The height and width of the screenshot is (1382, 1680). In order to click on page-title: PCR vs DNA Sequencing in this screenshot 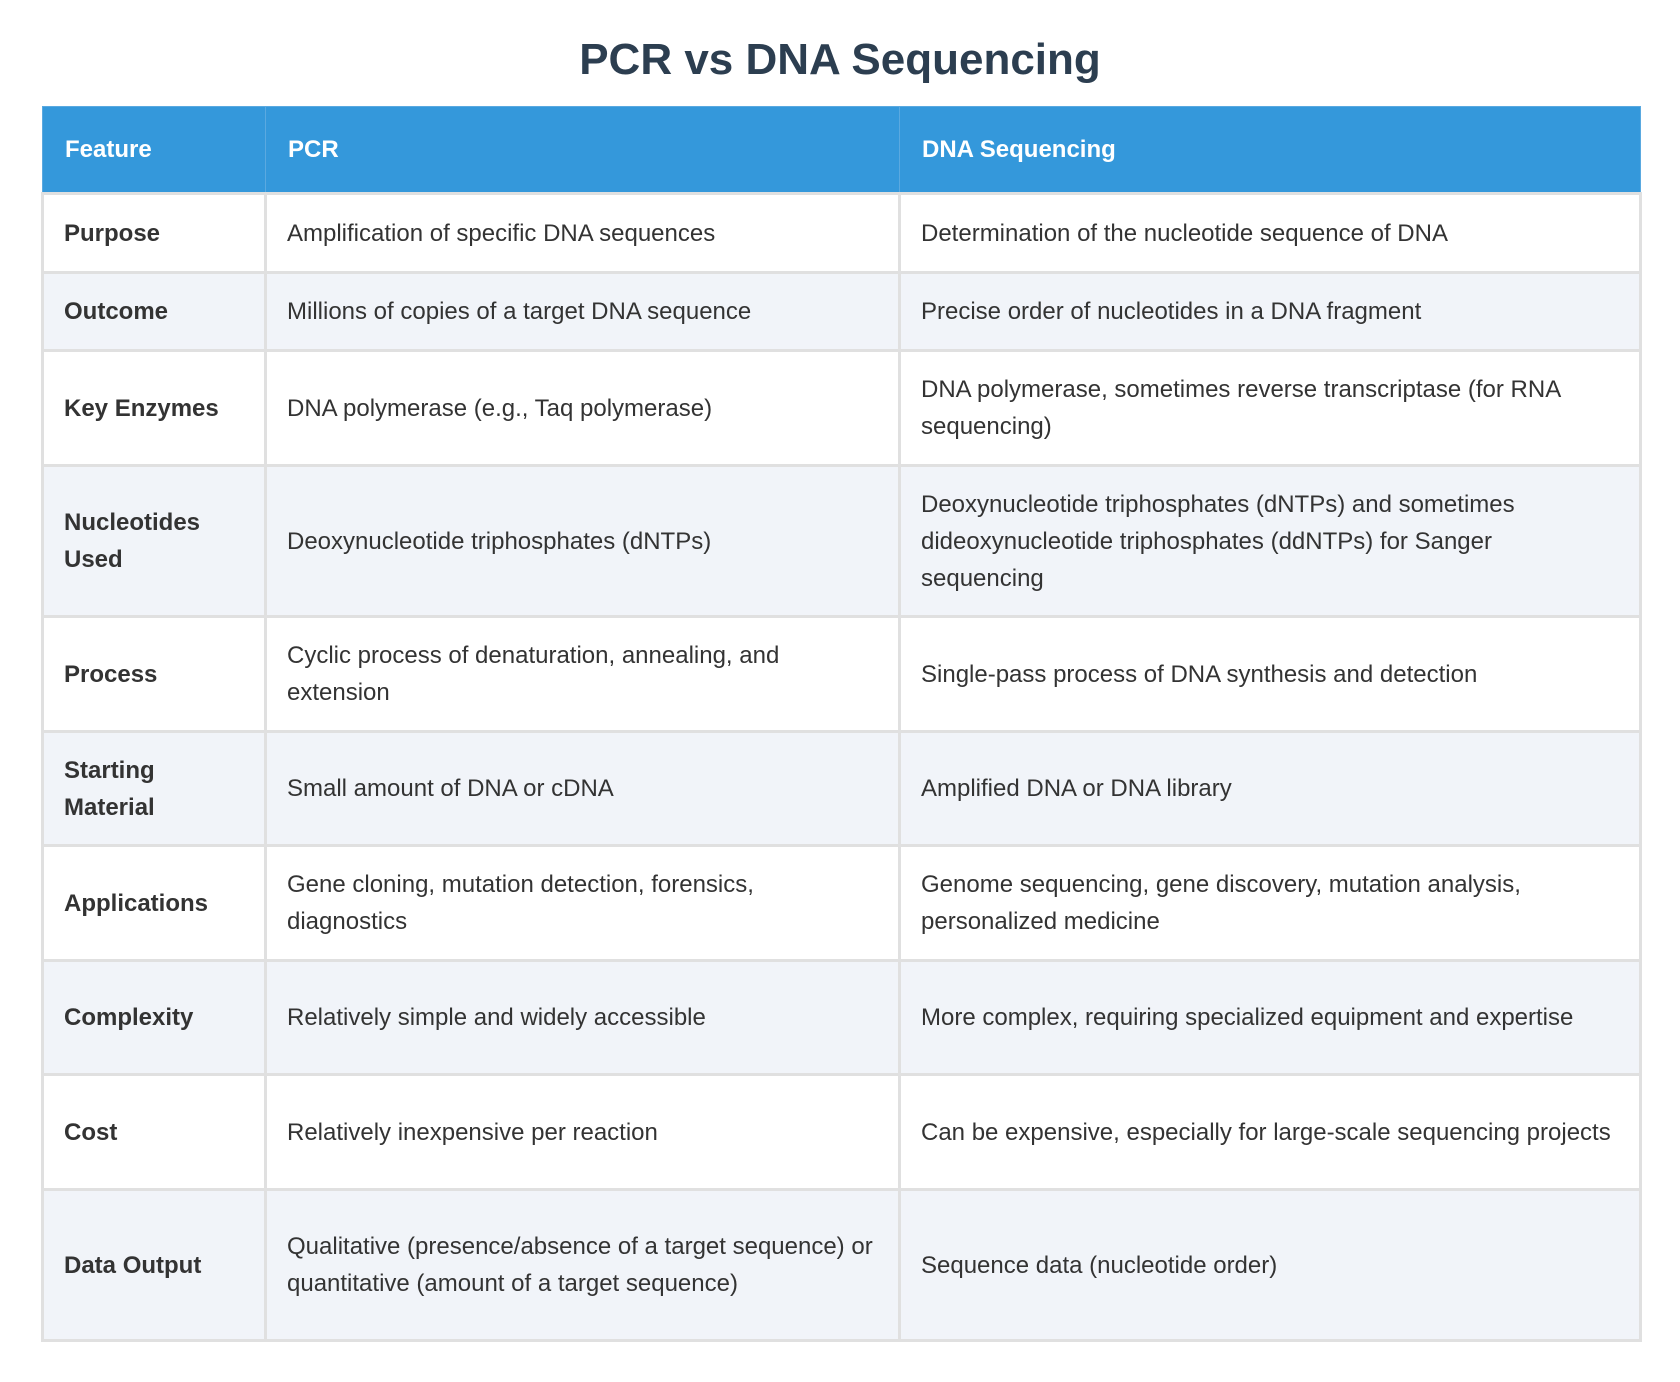, I will do `click(840, 59)`.